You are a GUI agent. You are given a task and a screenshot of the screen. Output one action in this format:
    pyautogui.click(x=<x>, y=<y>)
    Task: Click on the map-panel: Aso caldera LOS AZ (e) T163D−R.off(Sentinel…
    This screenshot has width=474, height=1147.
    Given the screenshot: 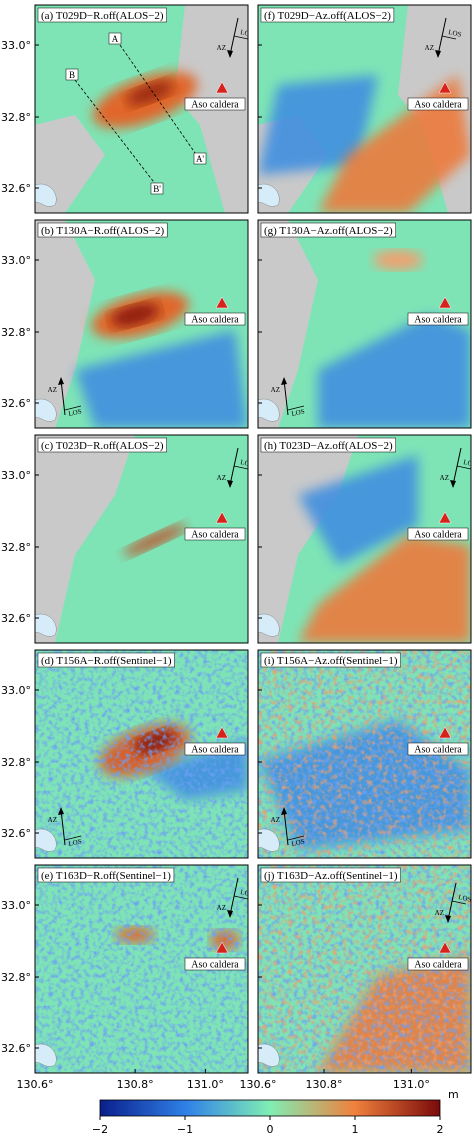 What is the action you would take?
    pyautogui.click(x=144, y=969)
    